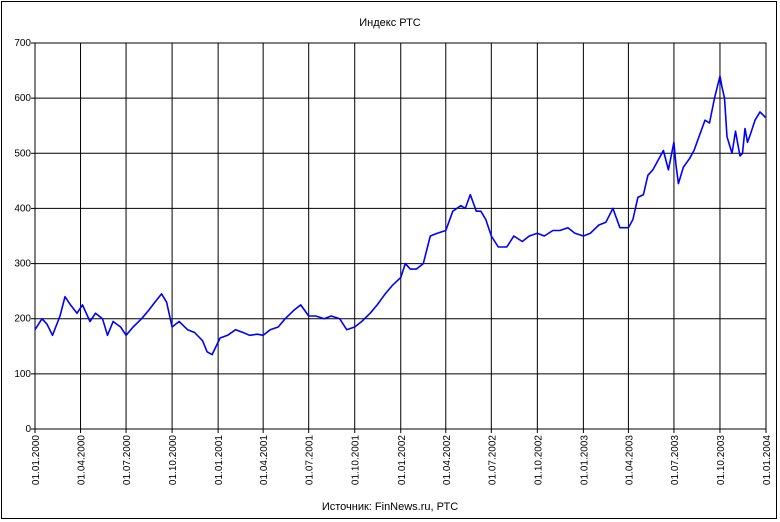  I want to click on x-tick-label: 01.01.2003, so click(584, 460).